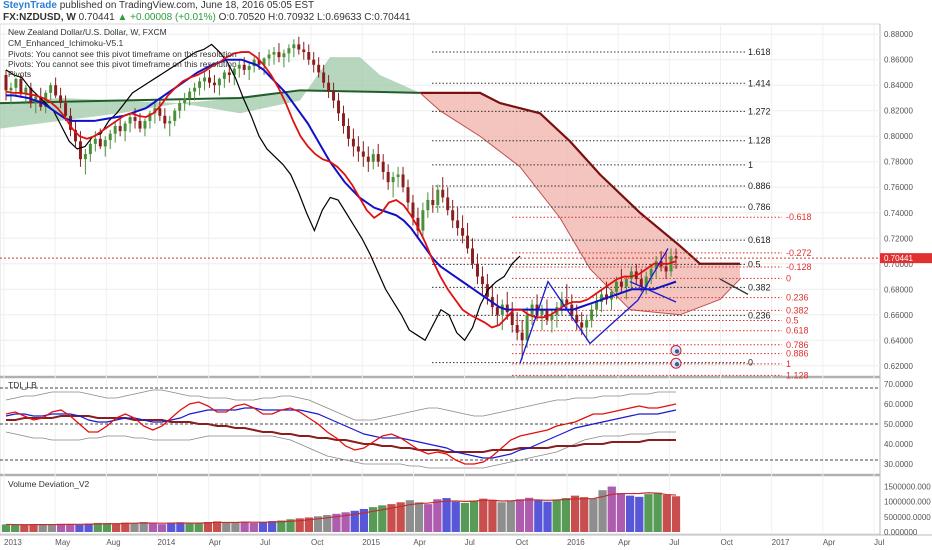  I want to click on last-price-tag: 0.70441, so click(906, 258).